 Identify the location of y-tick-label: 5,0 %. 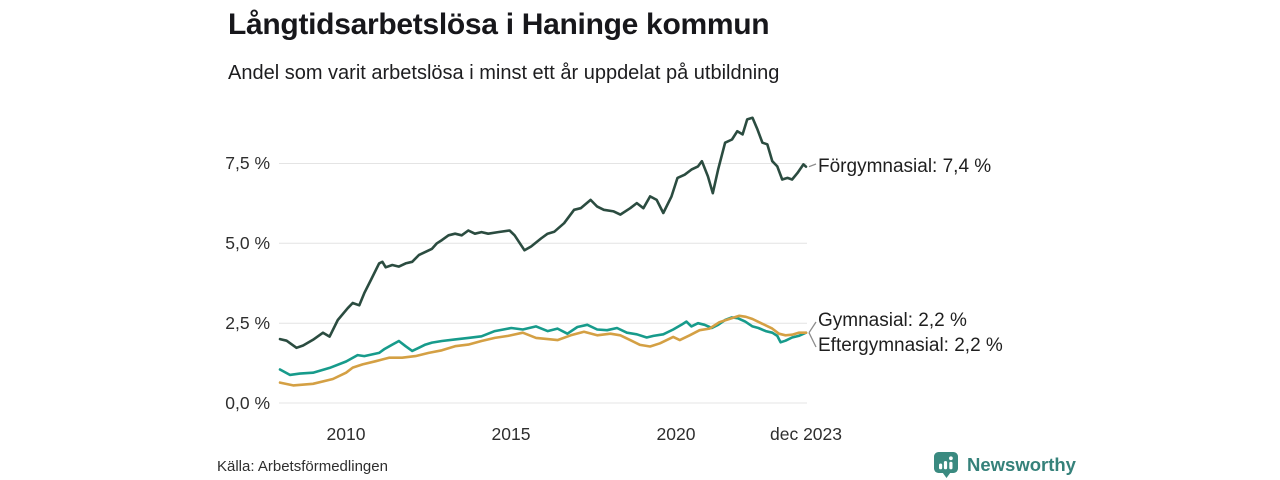
(247, 243).